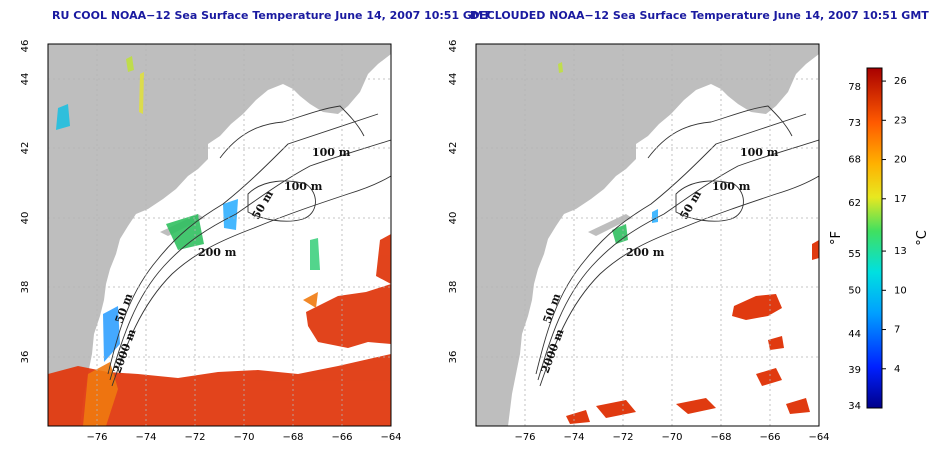  Describe the element at coordinates (900, 81) in the screenshot. I see `celsius-tick-label: 26` at that location.